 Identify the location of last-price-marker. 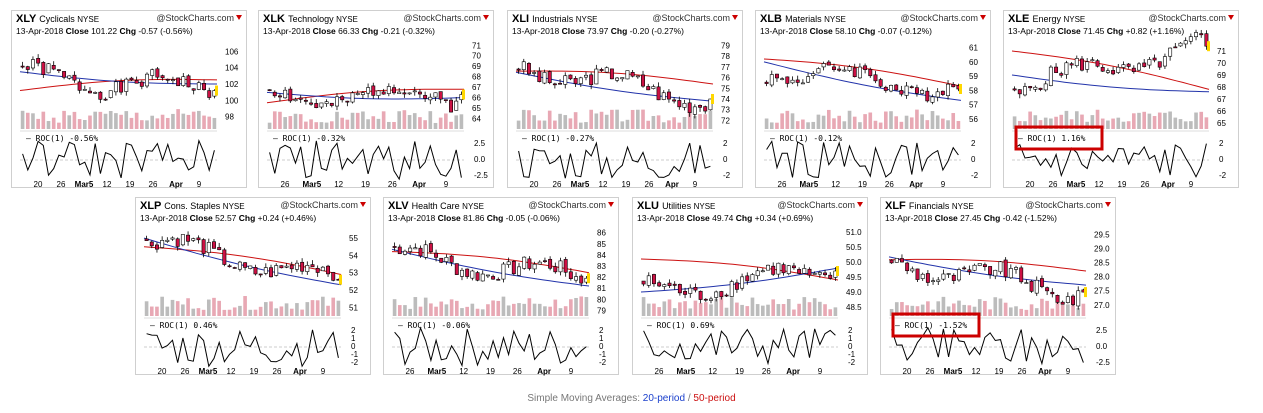
(1208, 46).